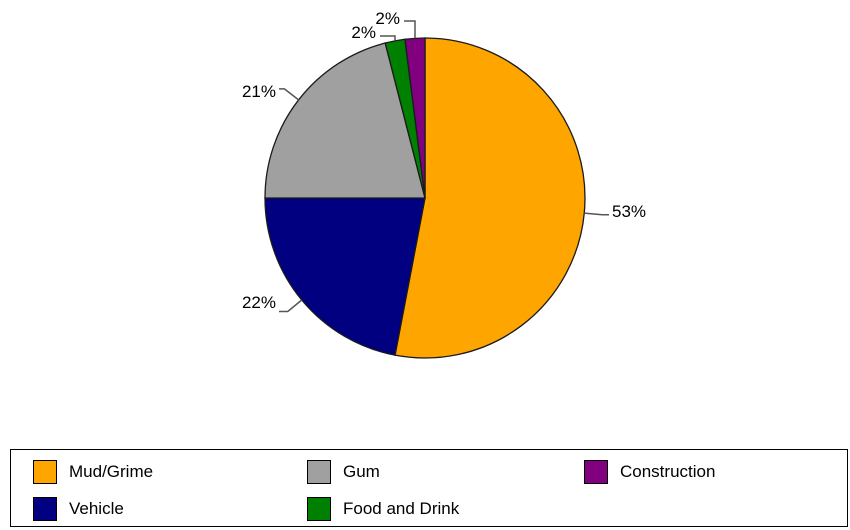  Describe the element at coordinates (345, 120) in the screenshot. I see `pie-slice-gum` at that location.